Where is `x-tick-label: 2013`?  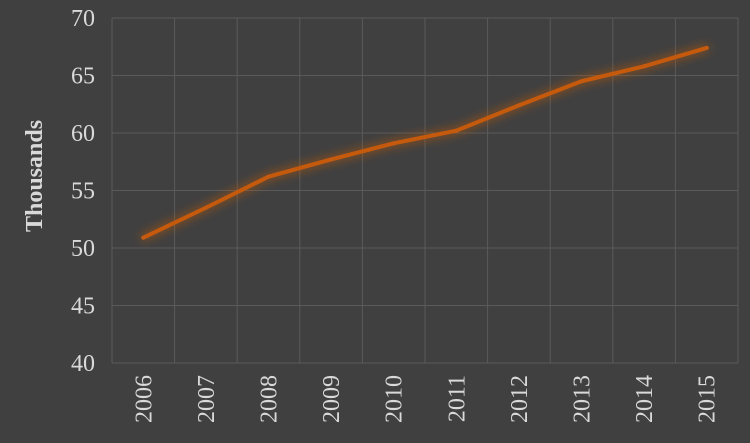
x-tick-label: 2013 is located at coordinates (583, 399).